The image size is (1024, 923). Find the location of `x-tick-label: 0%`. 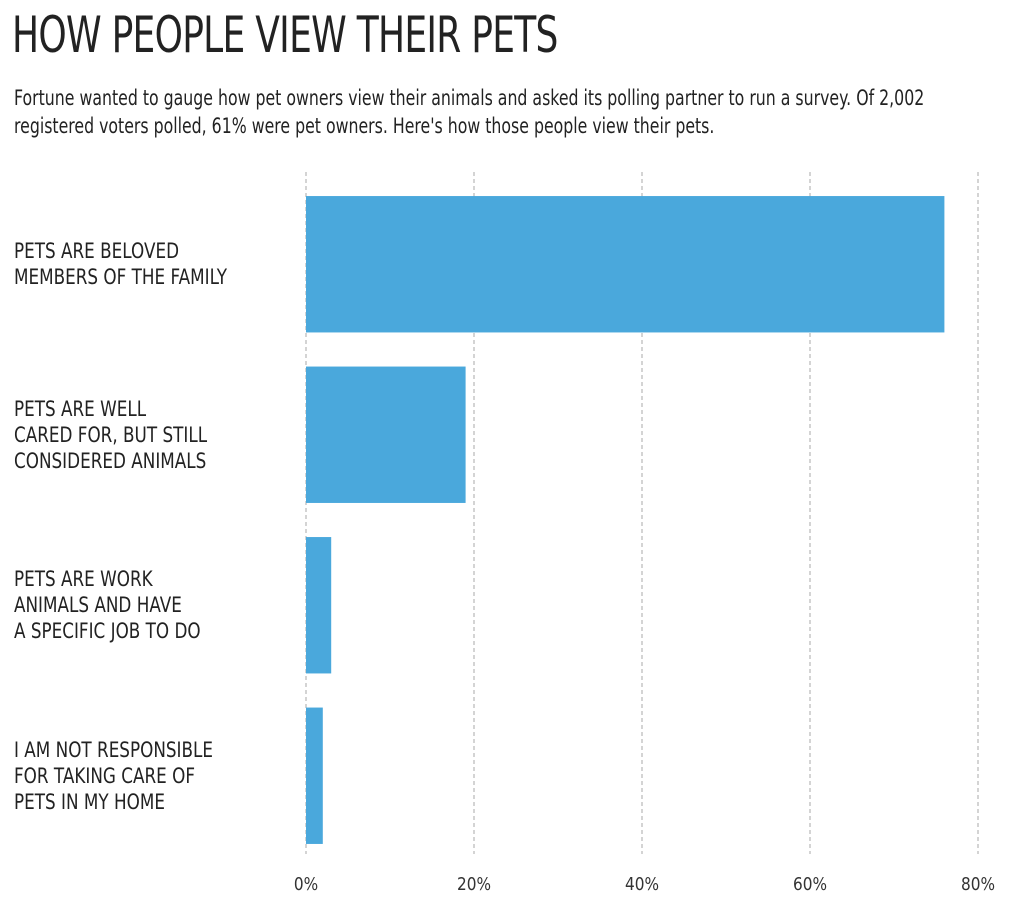

x-tick-label: 0% is located at coordinates (306, 884).